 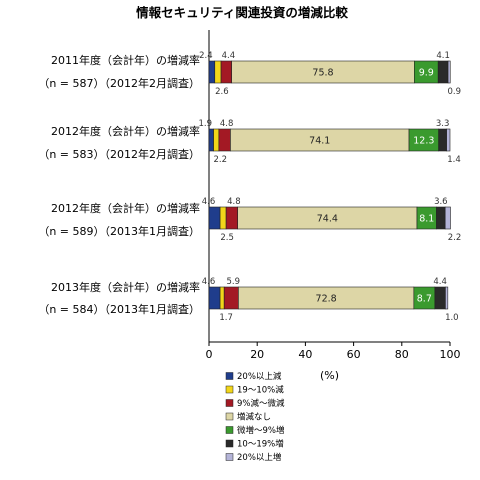 What do you see at coordinates (242, 12) in the screenshot?
I see `chart-title: 情報セキュリティ関連投資の増減比較` at bounding box center [242, 12].